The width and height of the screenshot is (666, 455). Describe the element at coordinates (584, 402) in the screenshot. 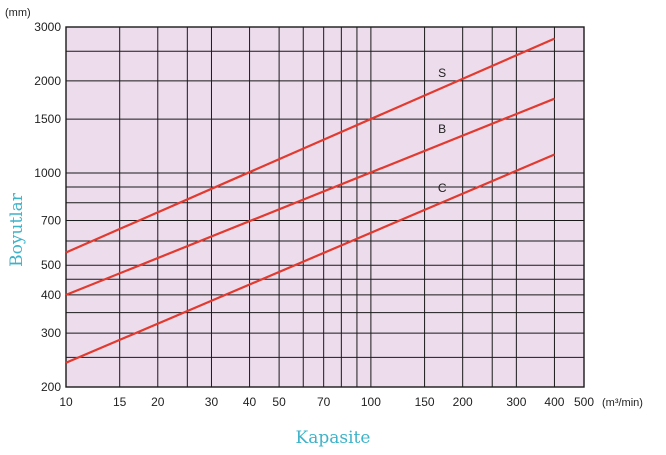

I see `x-tick-label: 500` at that location.